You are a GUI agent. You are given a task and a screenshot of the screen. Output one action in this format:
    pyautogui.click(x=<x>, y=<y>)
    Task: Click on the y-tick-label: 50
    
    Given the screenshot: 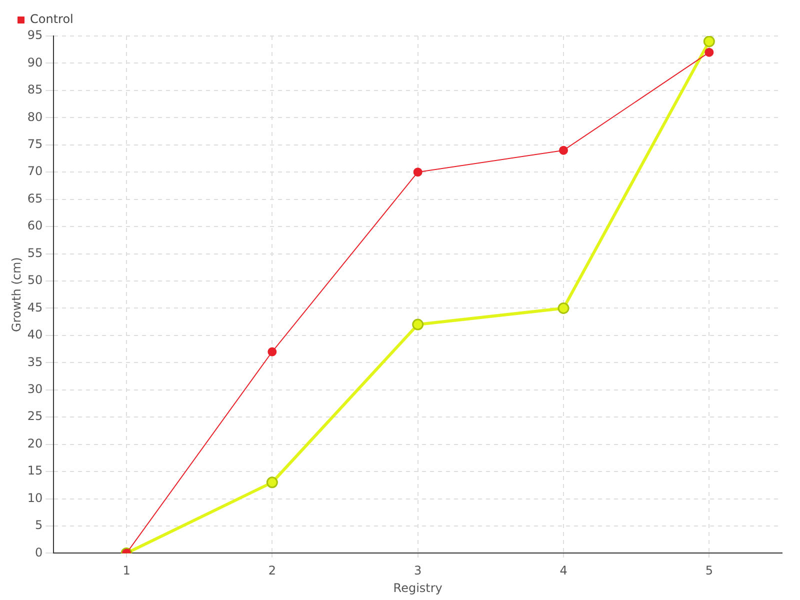 What is the action you would take?
    pyautogui.click(x=35, y=280)
    